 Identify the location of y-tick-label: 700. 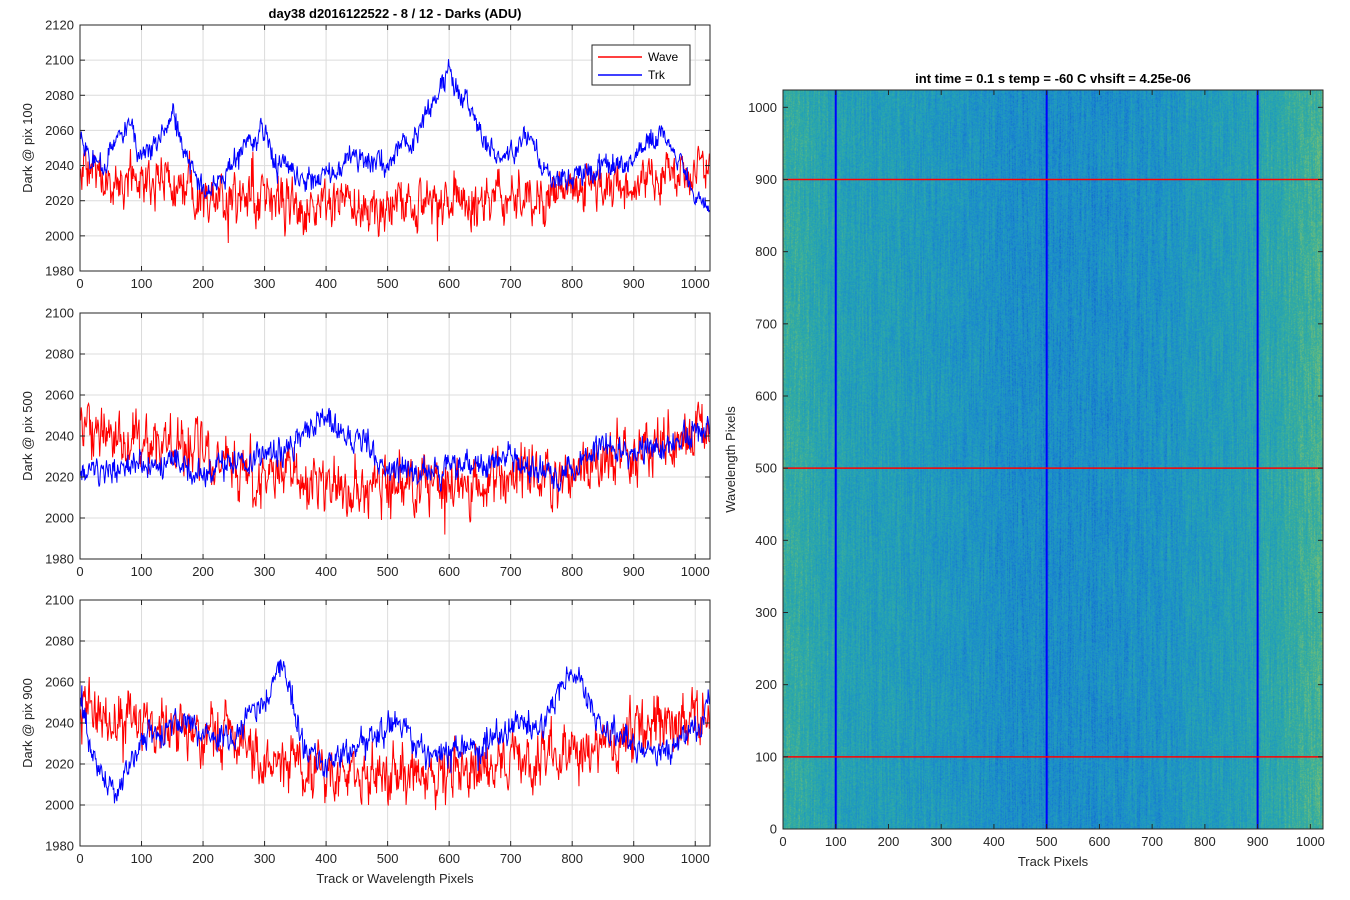
(766, 323).